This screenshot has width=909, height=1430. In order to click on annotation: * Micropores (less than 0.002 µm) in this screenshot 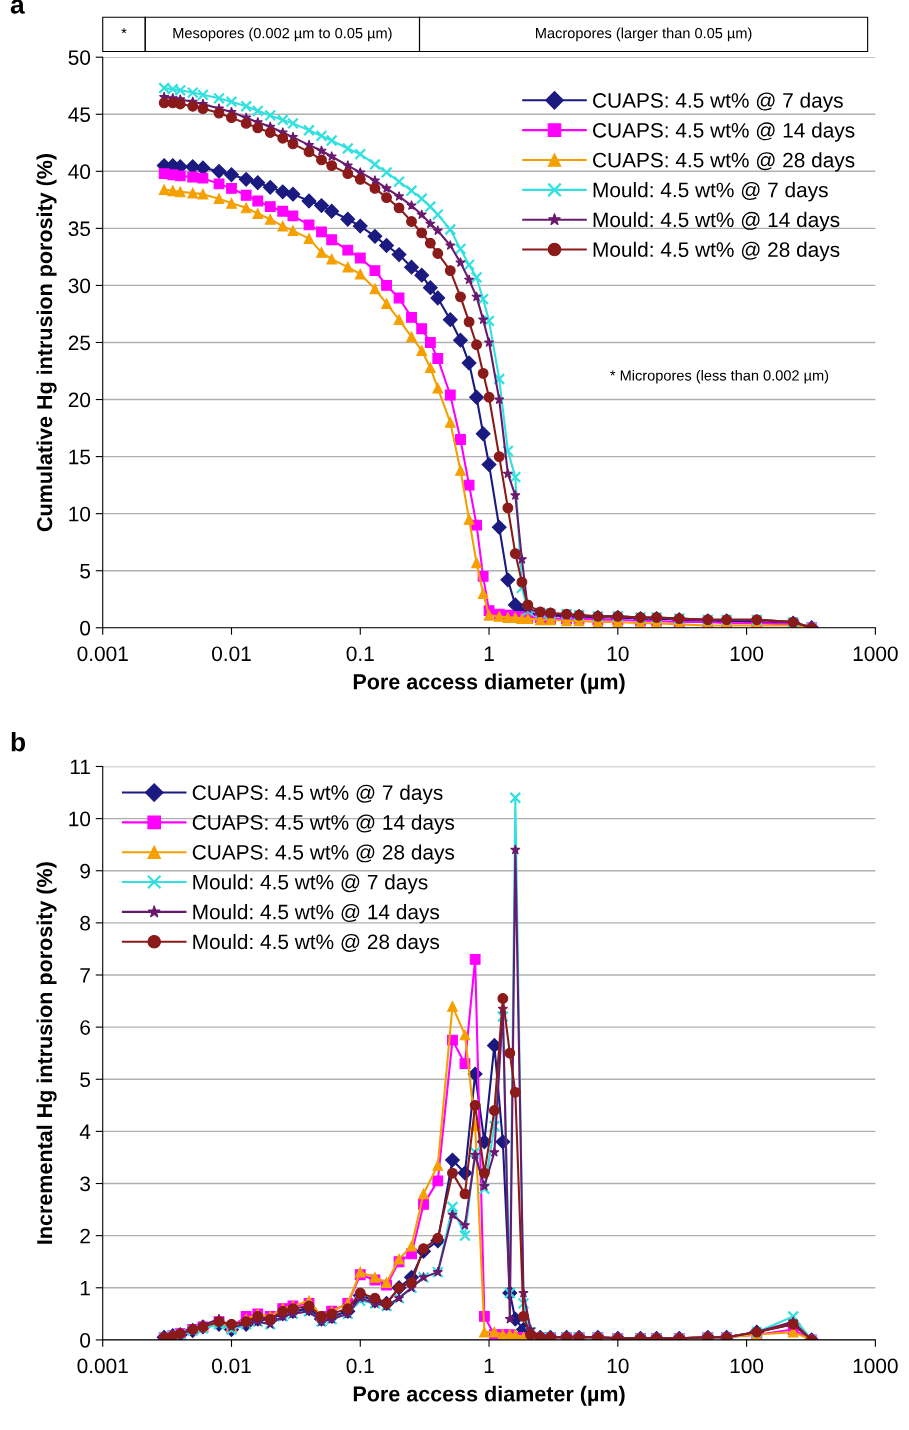, I will do `click(719, 376)`.